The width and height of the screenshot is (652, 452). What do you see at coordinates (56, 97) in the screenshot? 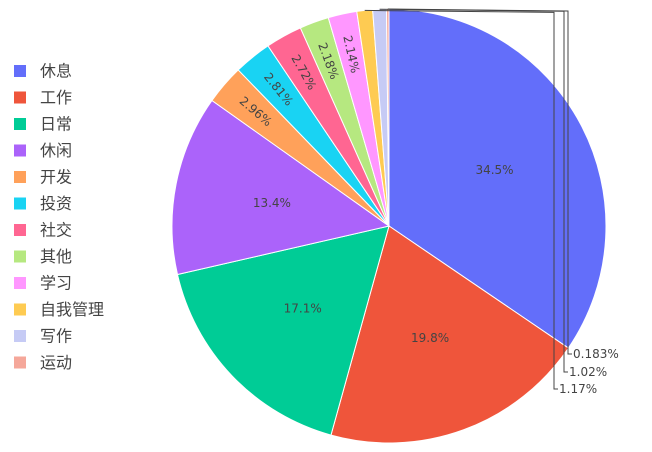
I see `legend-label-1: 工作` at bounding box center [56, 97].